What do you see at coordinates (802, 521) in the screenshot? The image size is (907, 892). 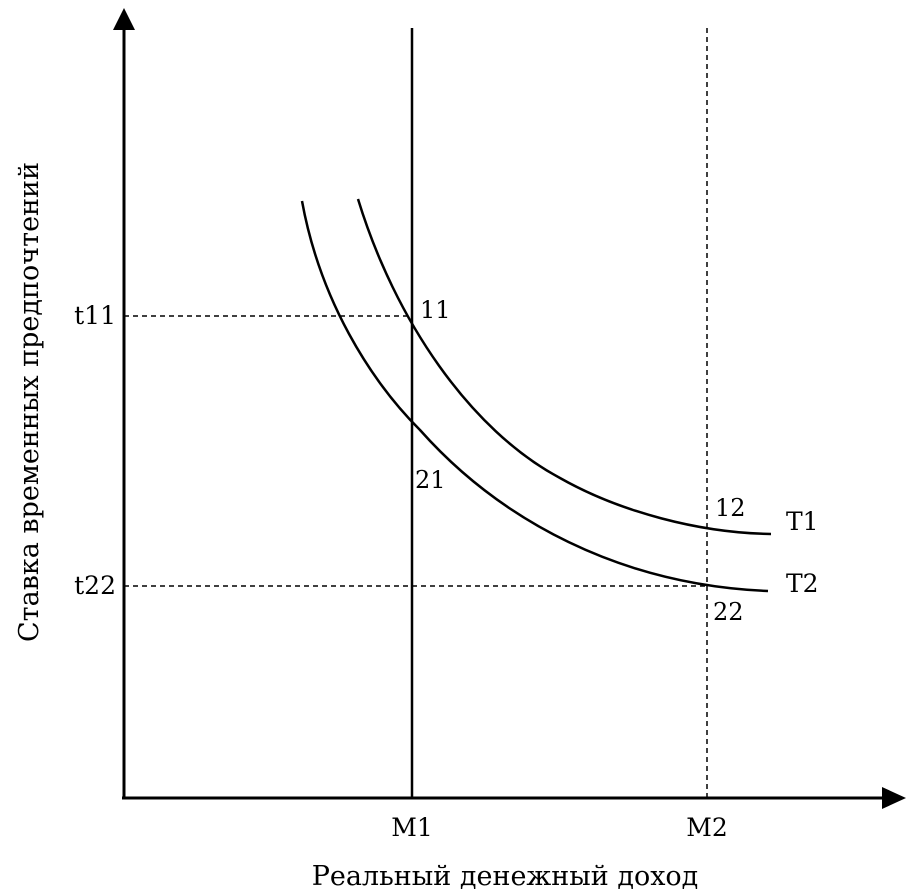 I see `curve-label-t1: T1` at bounding box center [802, 521].